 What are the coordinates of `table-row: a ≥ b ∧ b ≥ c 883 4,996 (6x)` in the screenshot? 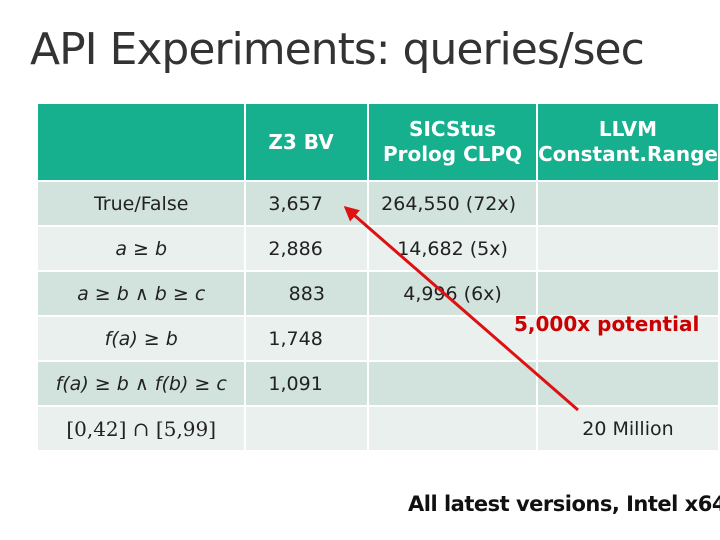 It's located at (377, 293).